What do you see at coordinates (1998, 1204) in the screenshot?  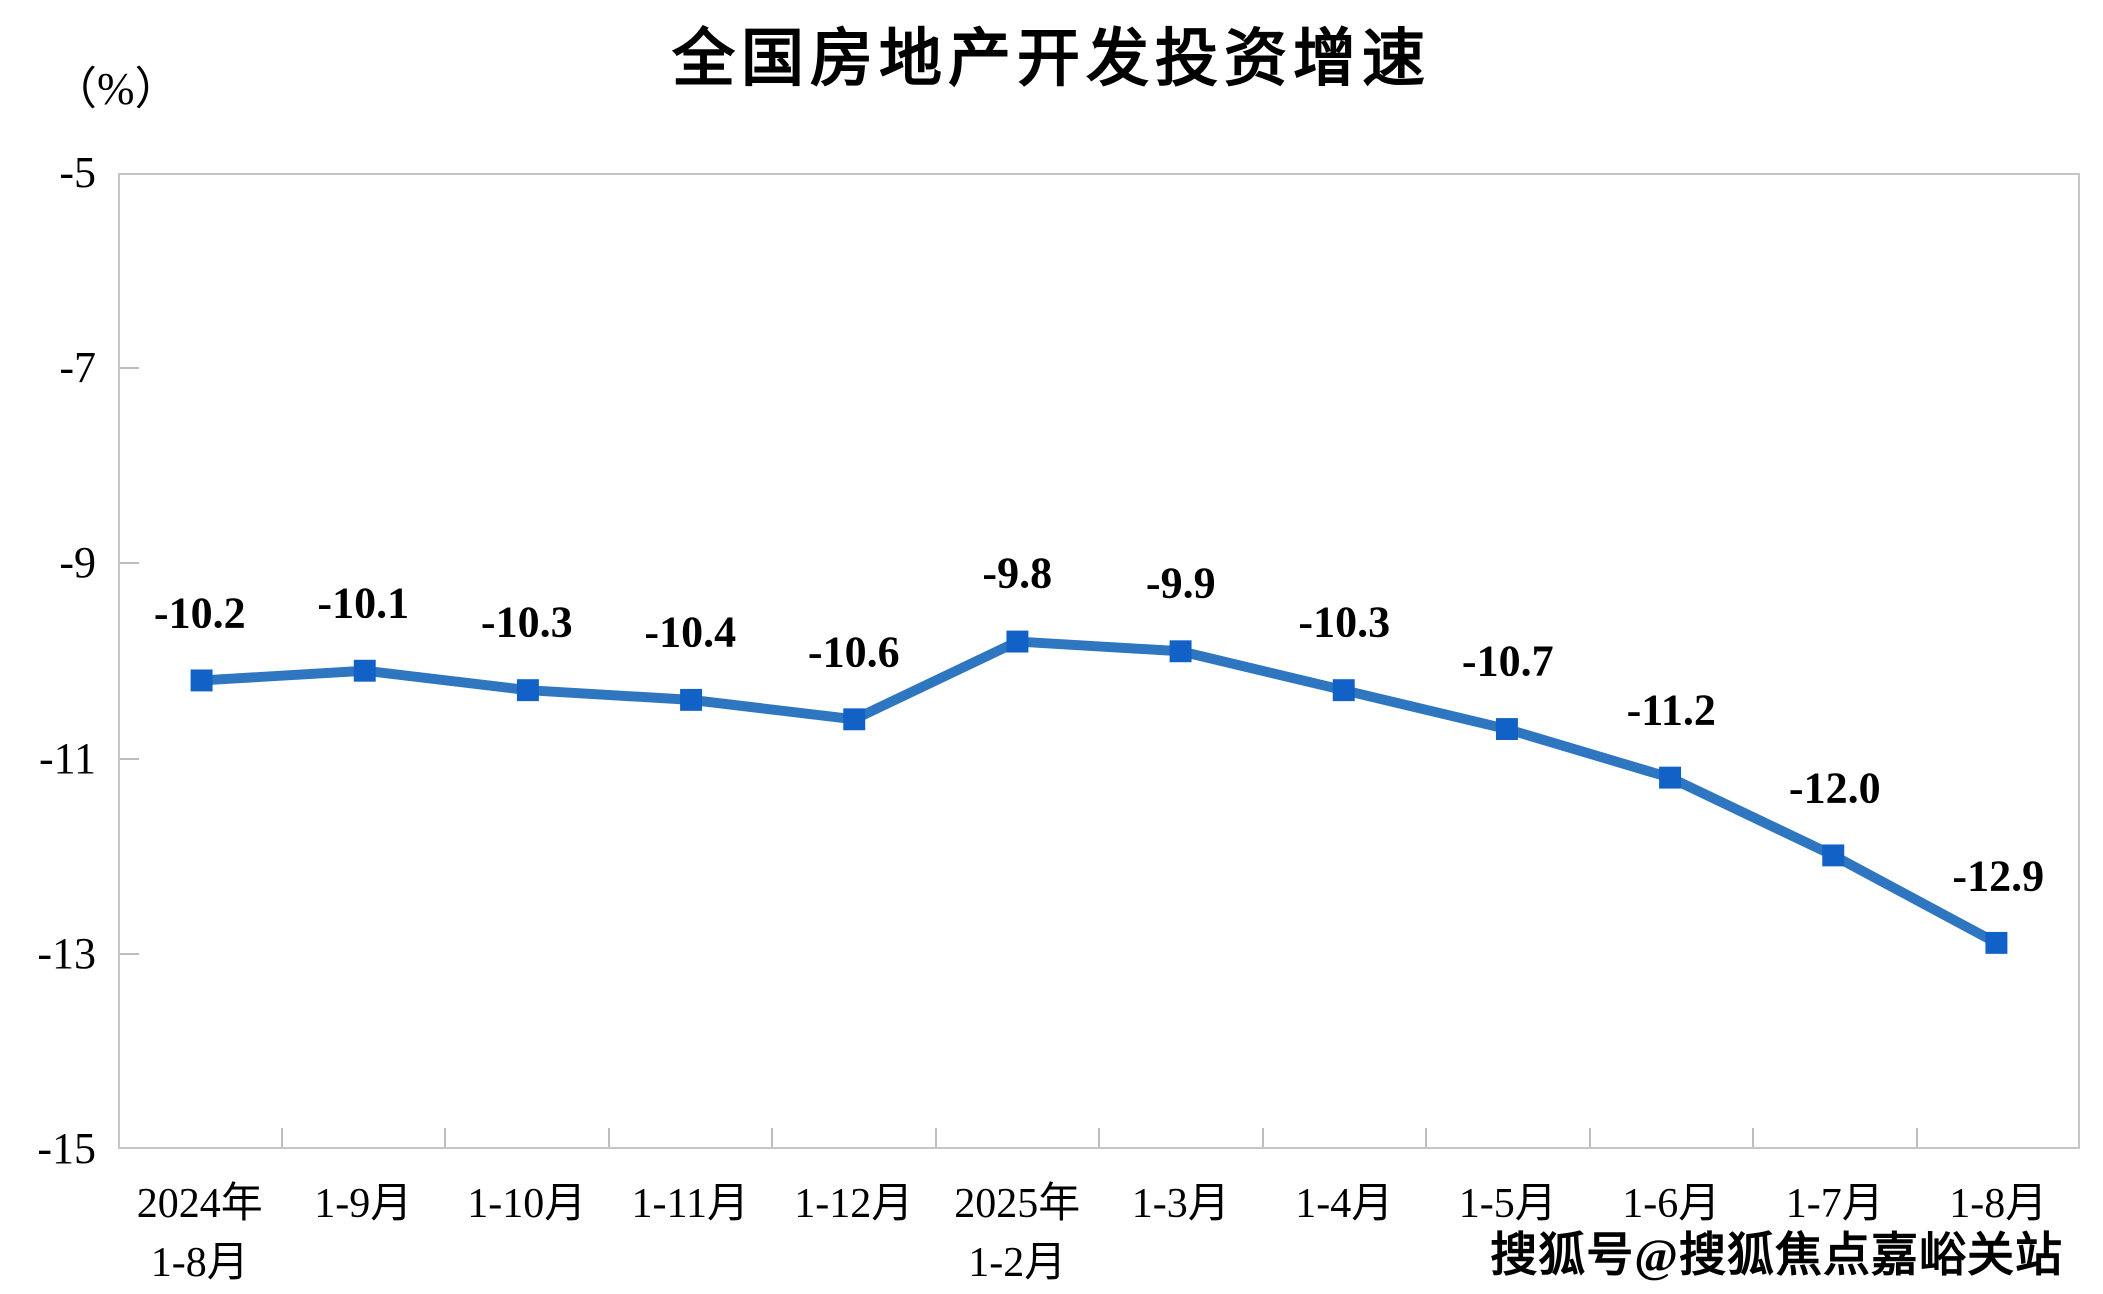 I see `x-axis-label: 1-8月` at bounding box center [1998, 1204].